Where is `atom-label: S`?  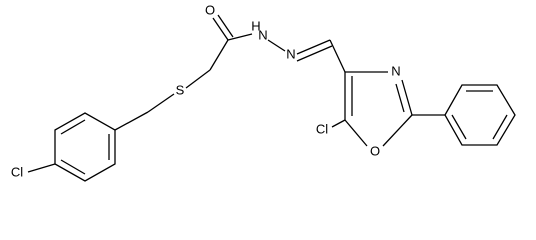 atom-label: S is located at coordinates (180, 89).